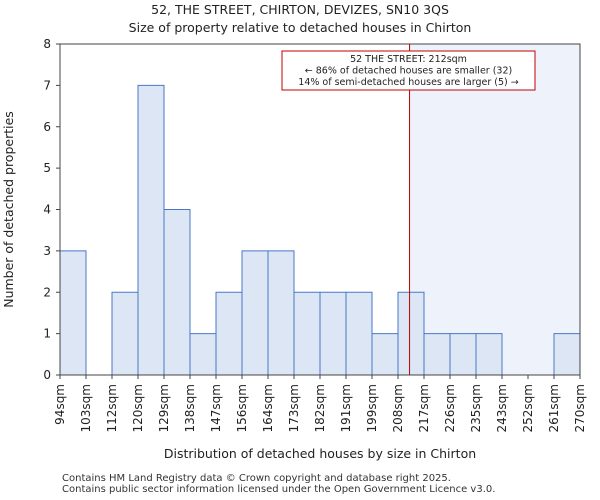 This screenshot has height=500, width=600. What do you see at coordinates (47, 375) in the screenshot?
I see `y-tick-label: 0` at bounding box center [47, 375].